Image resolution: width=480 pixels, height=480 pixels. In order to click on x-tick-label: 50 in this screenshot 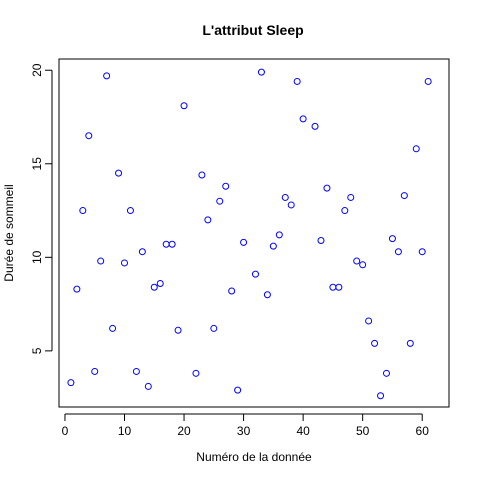, I will do `click(363, 431)`.